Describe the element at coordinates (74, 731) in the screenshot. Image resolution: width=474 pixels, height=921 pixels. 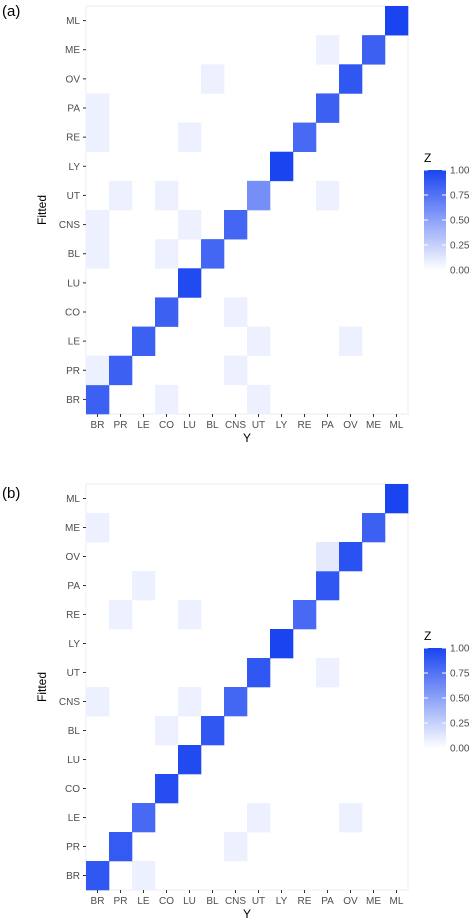
I see `y-tick-label: BL` at that location.